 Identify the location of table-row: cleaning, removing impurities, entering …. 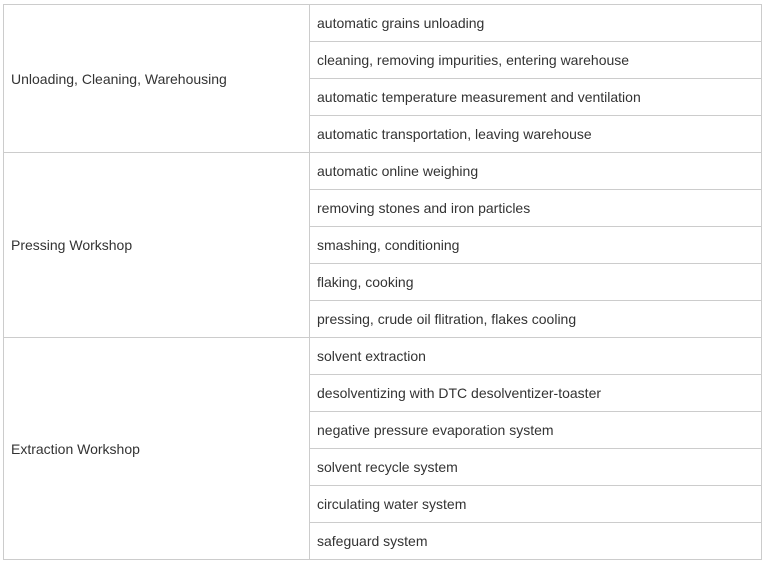
(383, 60).